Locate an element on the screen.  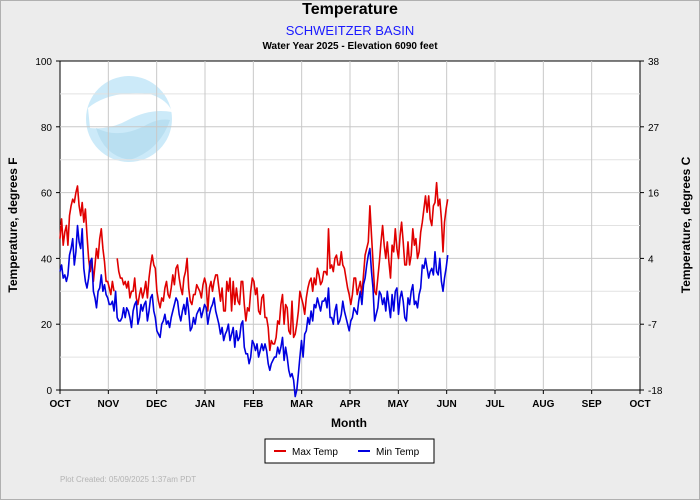
chart-subtitle-2: Water Year 2025 - Elevation 6090 feet is located at coordinates (350, 46).